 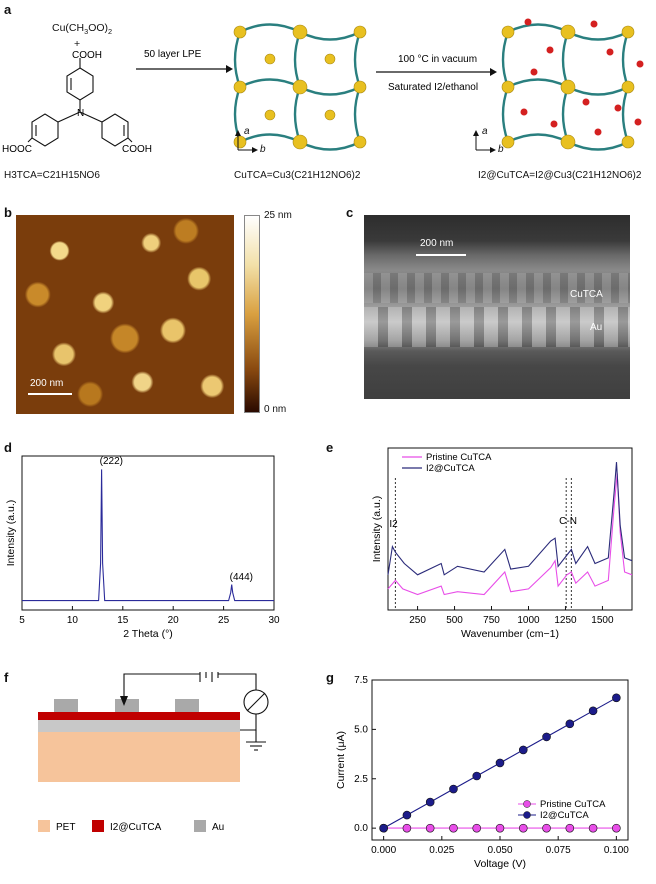 I want to click on afm-image, so click(x=125, y=314).